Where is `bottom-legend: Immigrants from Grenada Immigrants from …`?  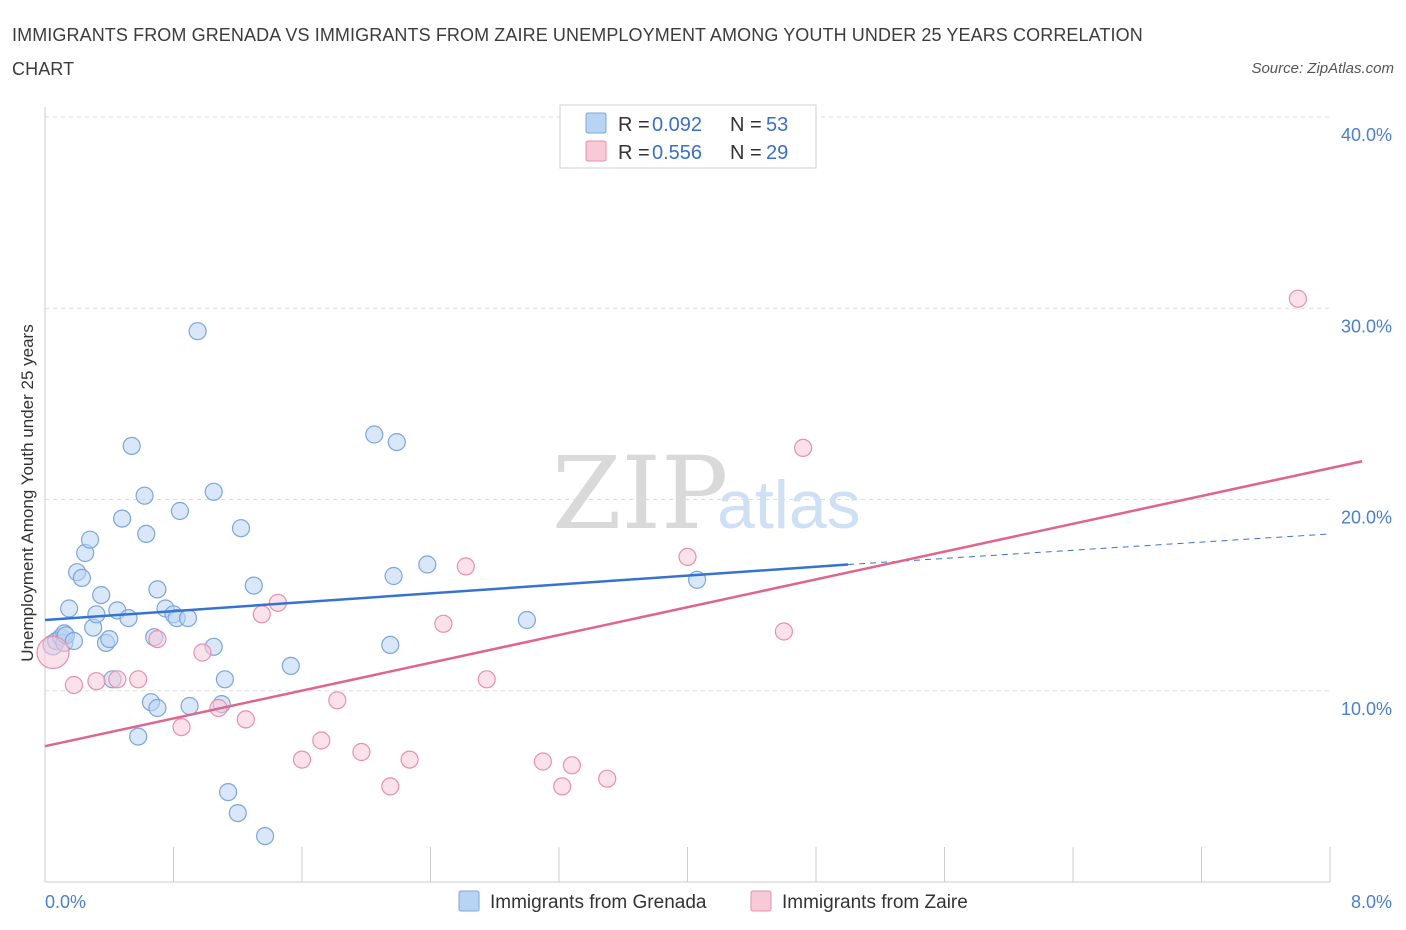
bottom-legend: Immigrants from Grenada Immigrants from … is located at coordinates (713, 901).